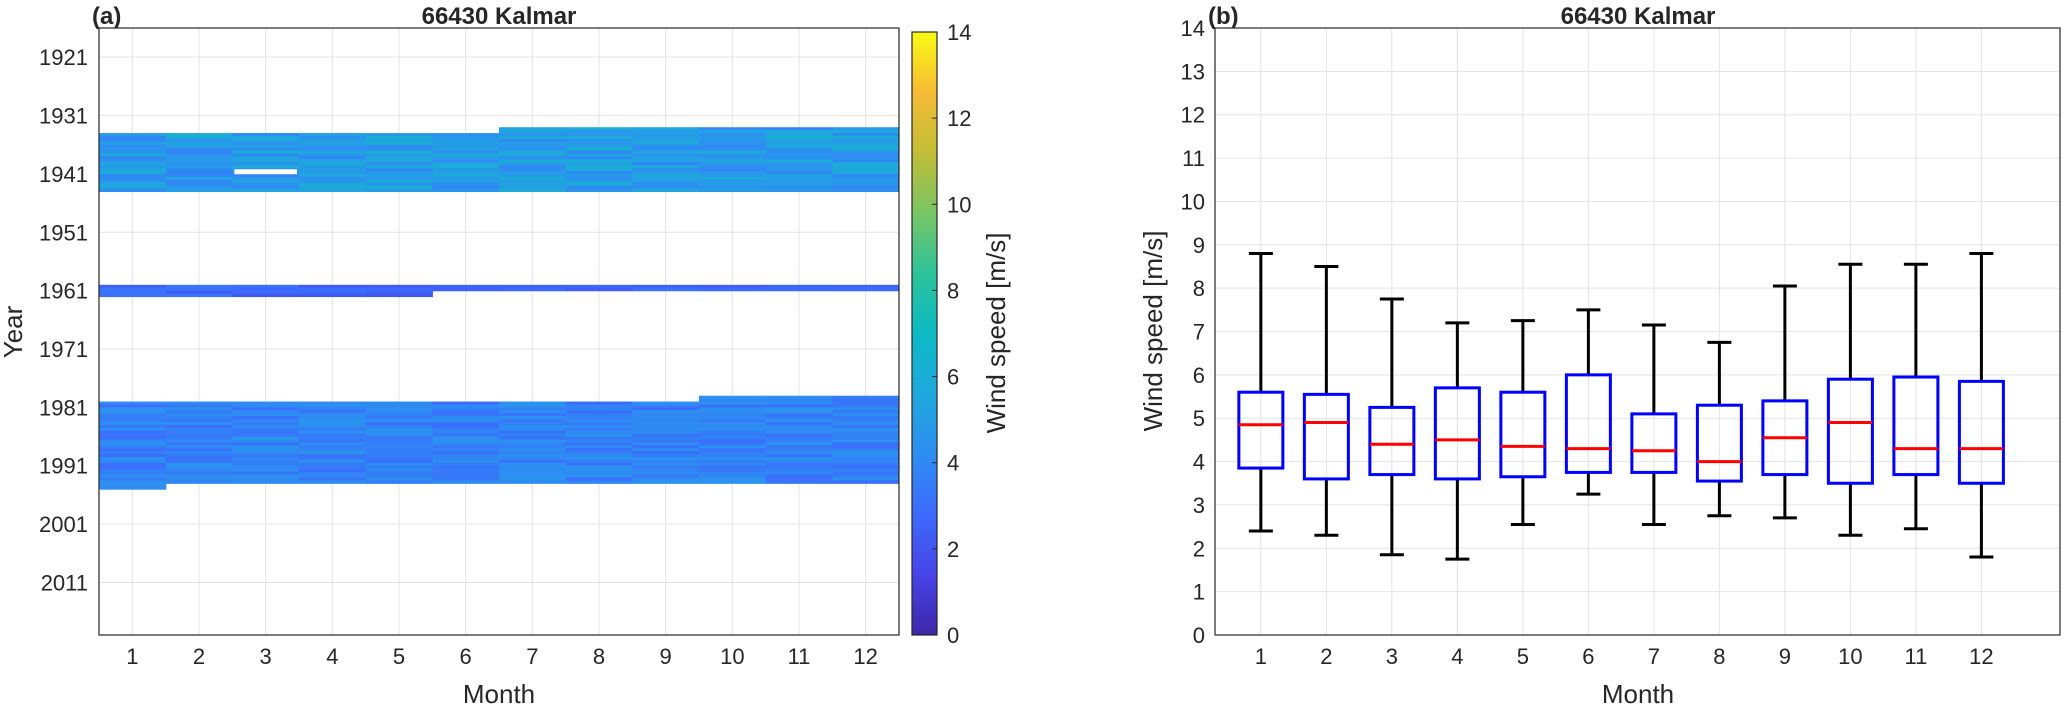 This screenshot has height=706, width=2067. What do you see at coordinates (1638, 692) in the screenshot?
I see `boxplot-x-label: Month` at bounding box center [1638, 692].